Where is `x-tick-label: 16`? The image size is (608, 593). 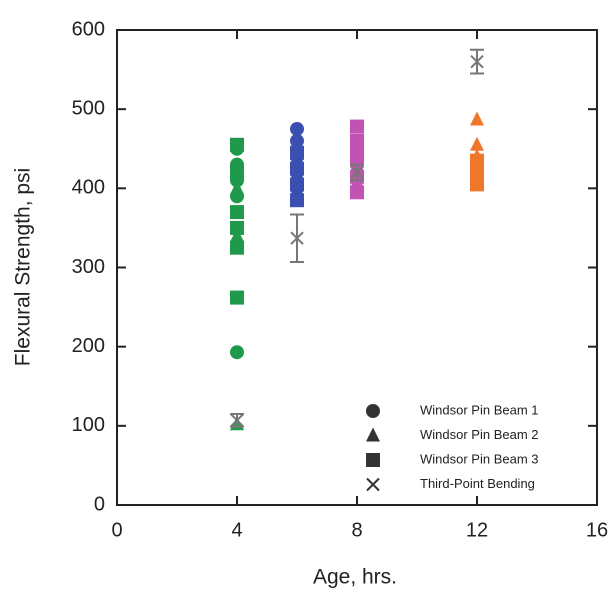
x-tick-label: 16 is located at coordinates (597, 530).